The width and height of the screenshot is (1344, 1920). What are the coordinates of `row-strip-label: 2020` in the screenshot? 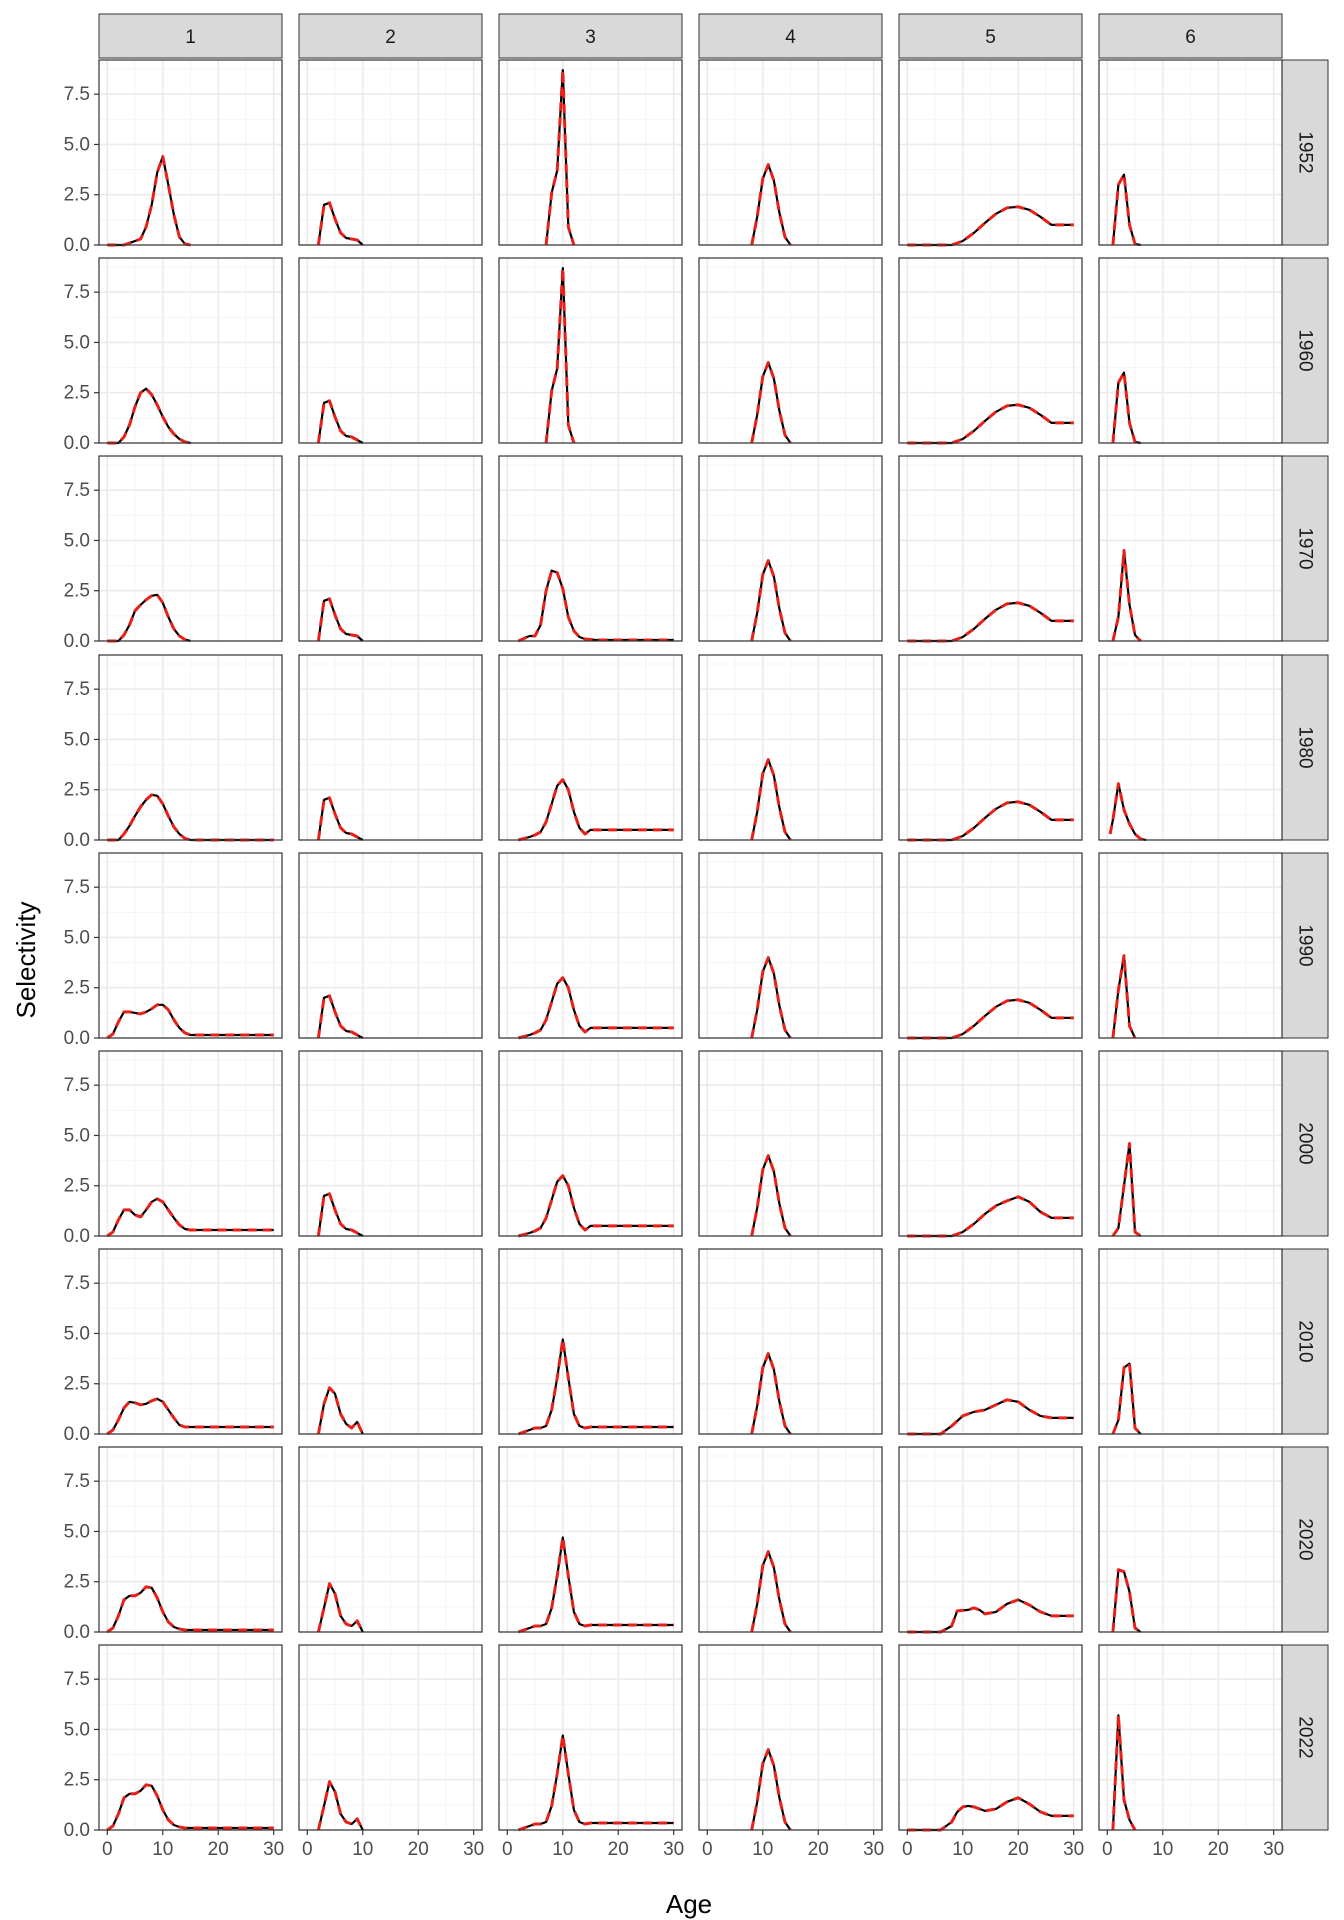 It's located at (1305, 1539).